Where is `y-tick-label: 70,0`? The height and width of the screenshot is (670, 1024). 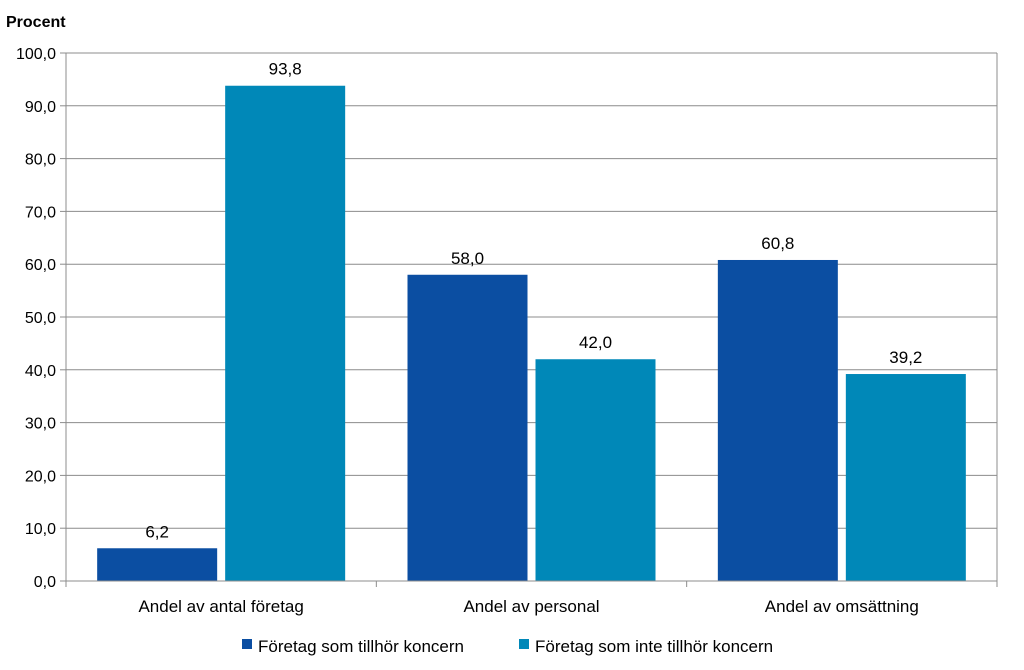
y-tick-label: 70,0 is located at coordinates (40, 212).